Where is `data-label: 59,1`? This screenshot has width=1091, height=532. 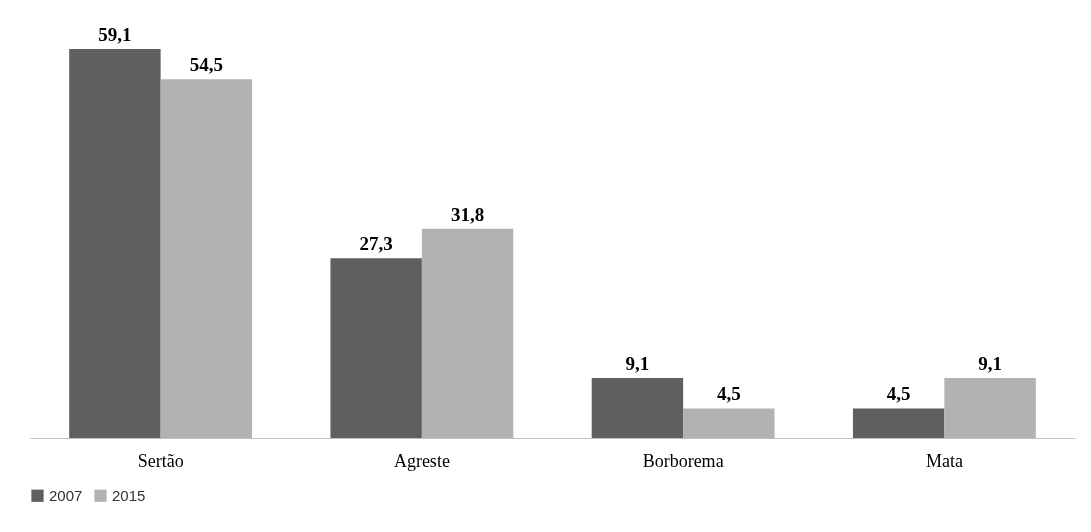 data-label: 59,1 is located at coordinates (115, 34).